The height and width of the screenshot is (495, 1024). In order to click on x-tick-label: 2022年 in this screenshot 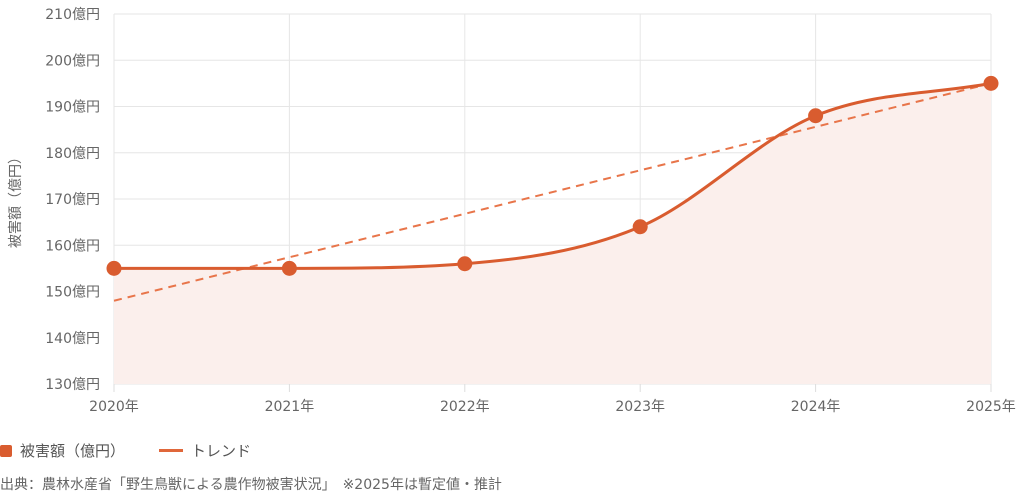, I will do `click(465, 407)`.